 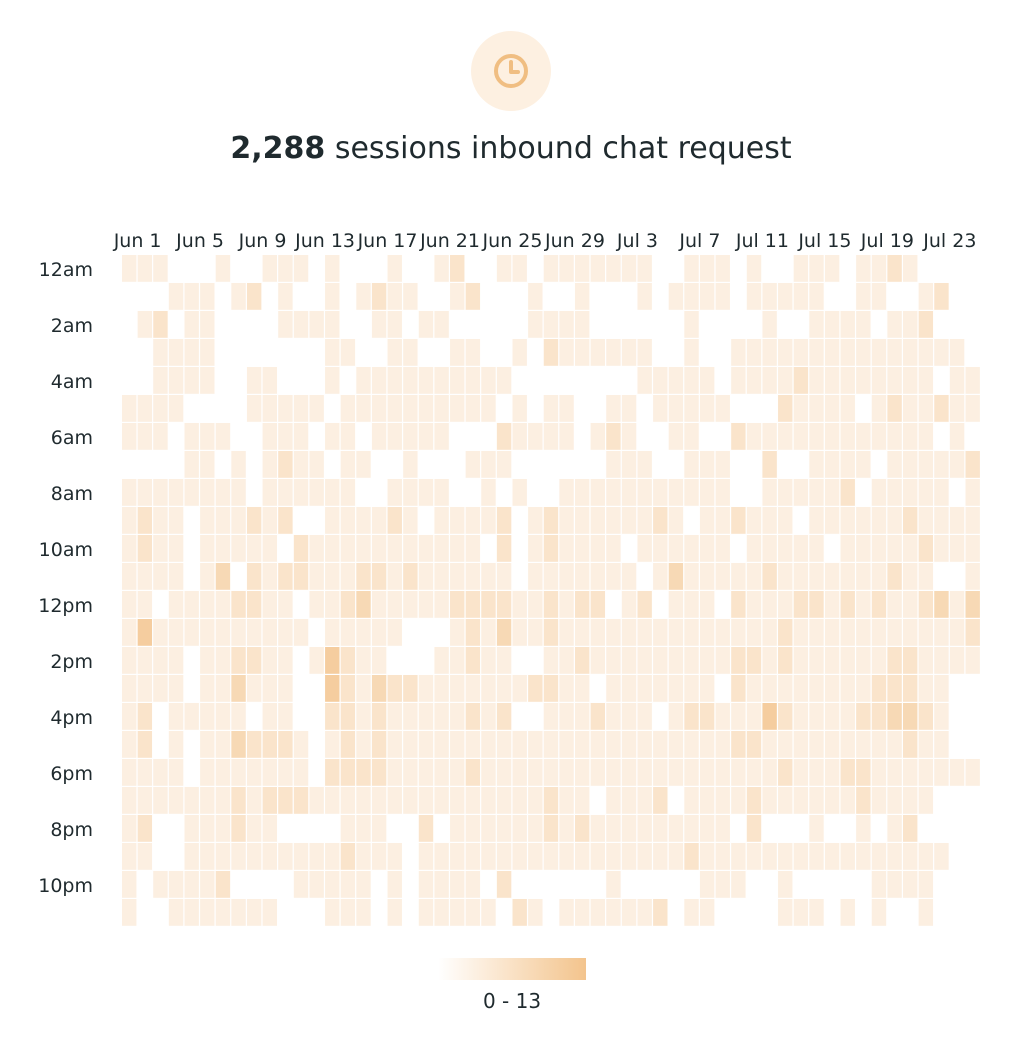 What do you see at coordinates (511, 149) in the screenshot?
I see `chart-headline: 2,288 sessions inbound chat request` at bounding box center [511, 149].